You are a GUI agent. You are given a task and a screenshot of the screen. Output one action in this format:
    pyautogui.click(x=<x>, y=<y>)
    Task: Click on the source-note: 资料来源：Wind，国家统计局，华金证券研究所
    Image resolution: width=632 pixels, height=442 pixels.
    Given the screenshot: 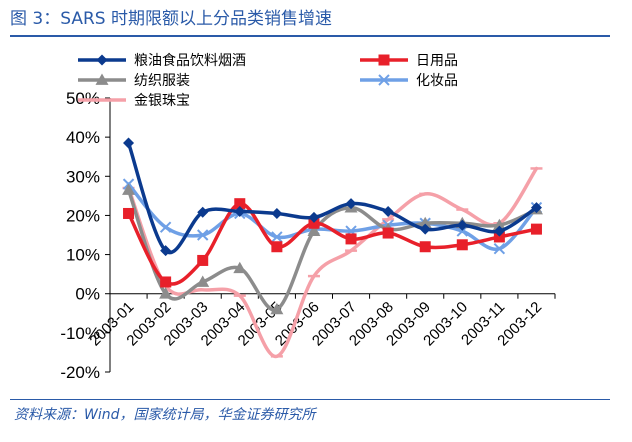 What is the action you would take?
    pyautogui.click(x=314, y=415)
    